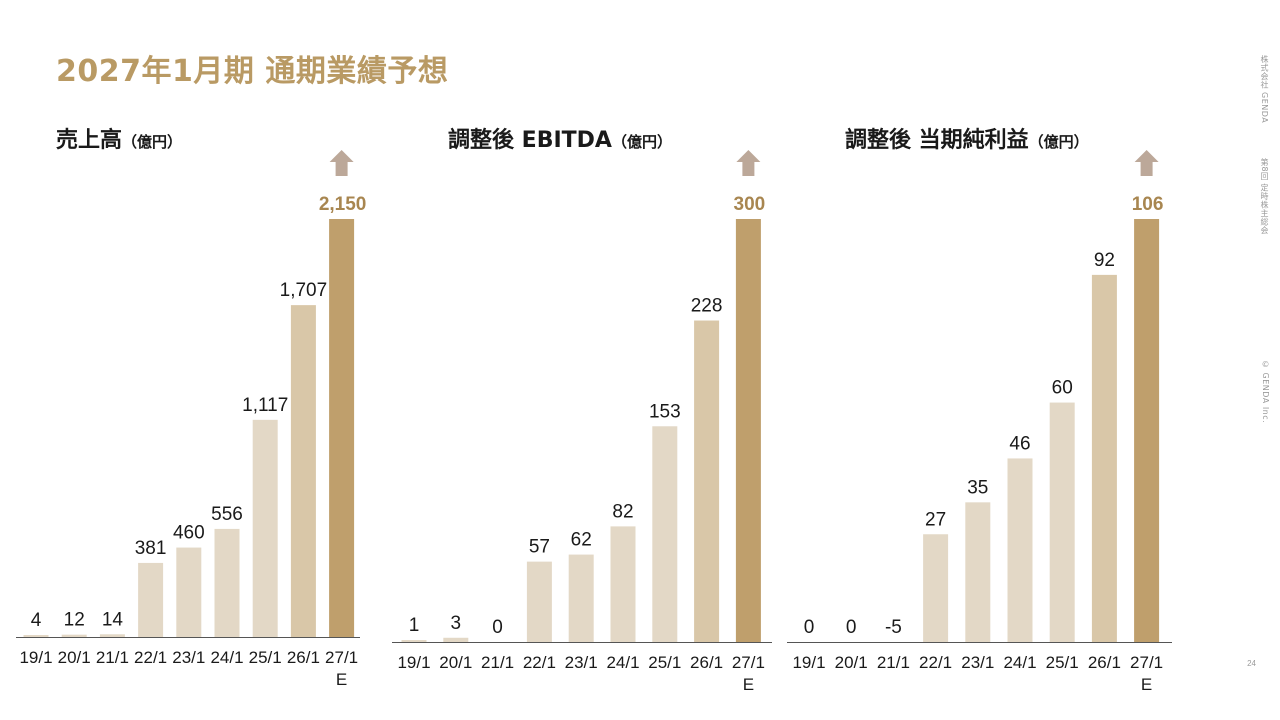 The image size is (1280, 720). What do you see at coordinates (303, 657) in the screenshot?
I see `category-label-revenue-7: 26/1` at bounding box center [303, 657].